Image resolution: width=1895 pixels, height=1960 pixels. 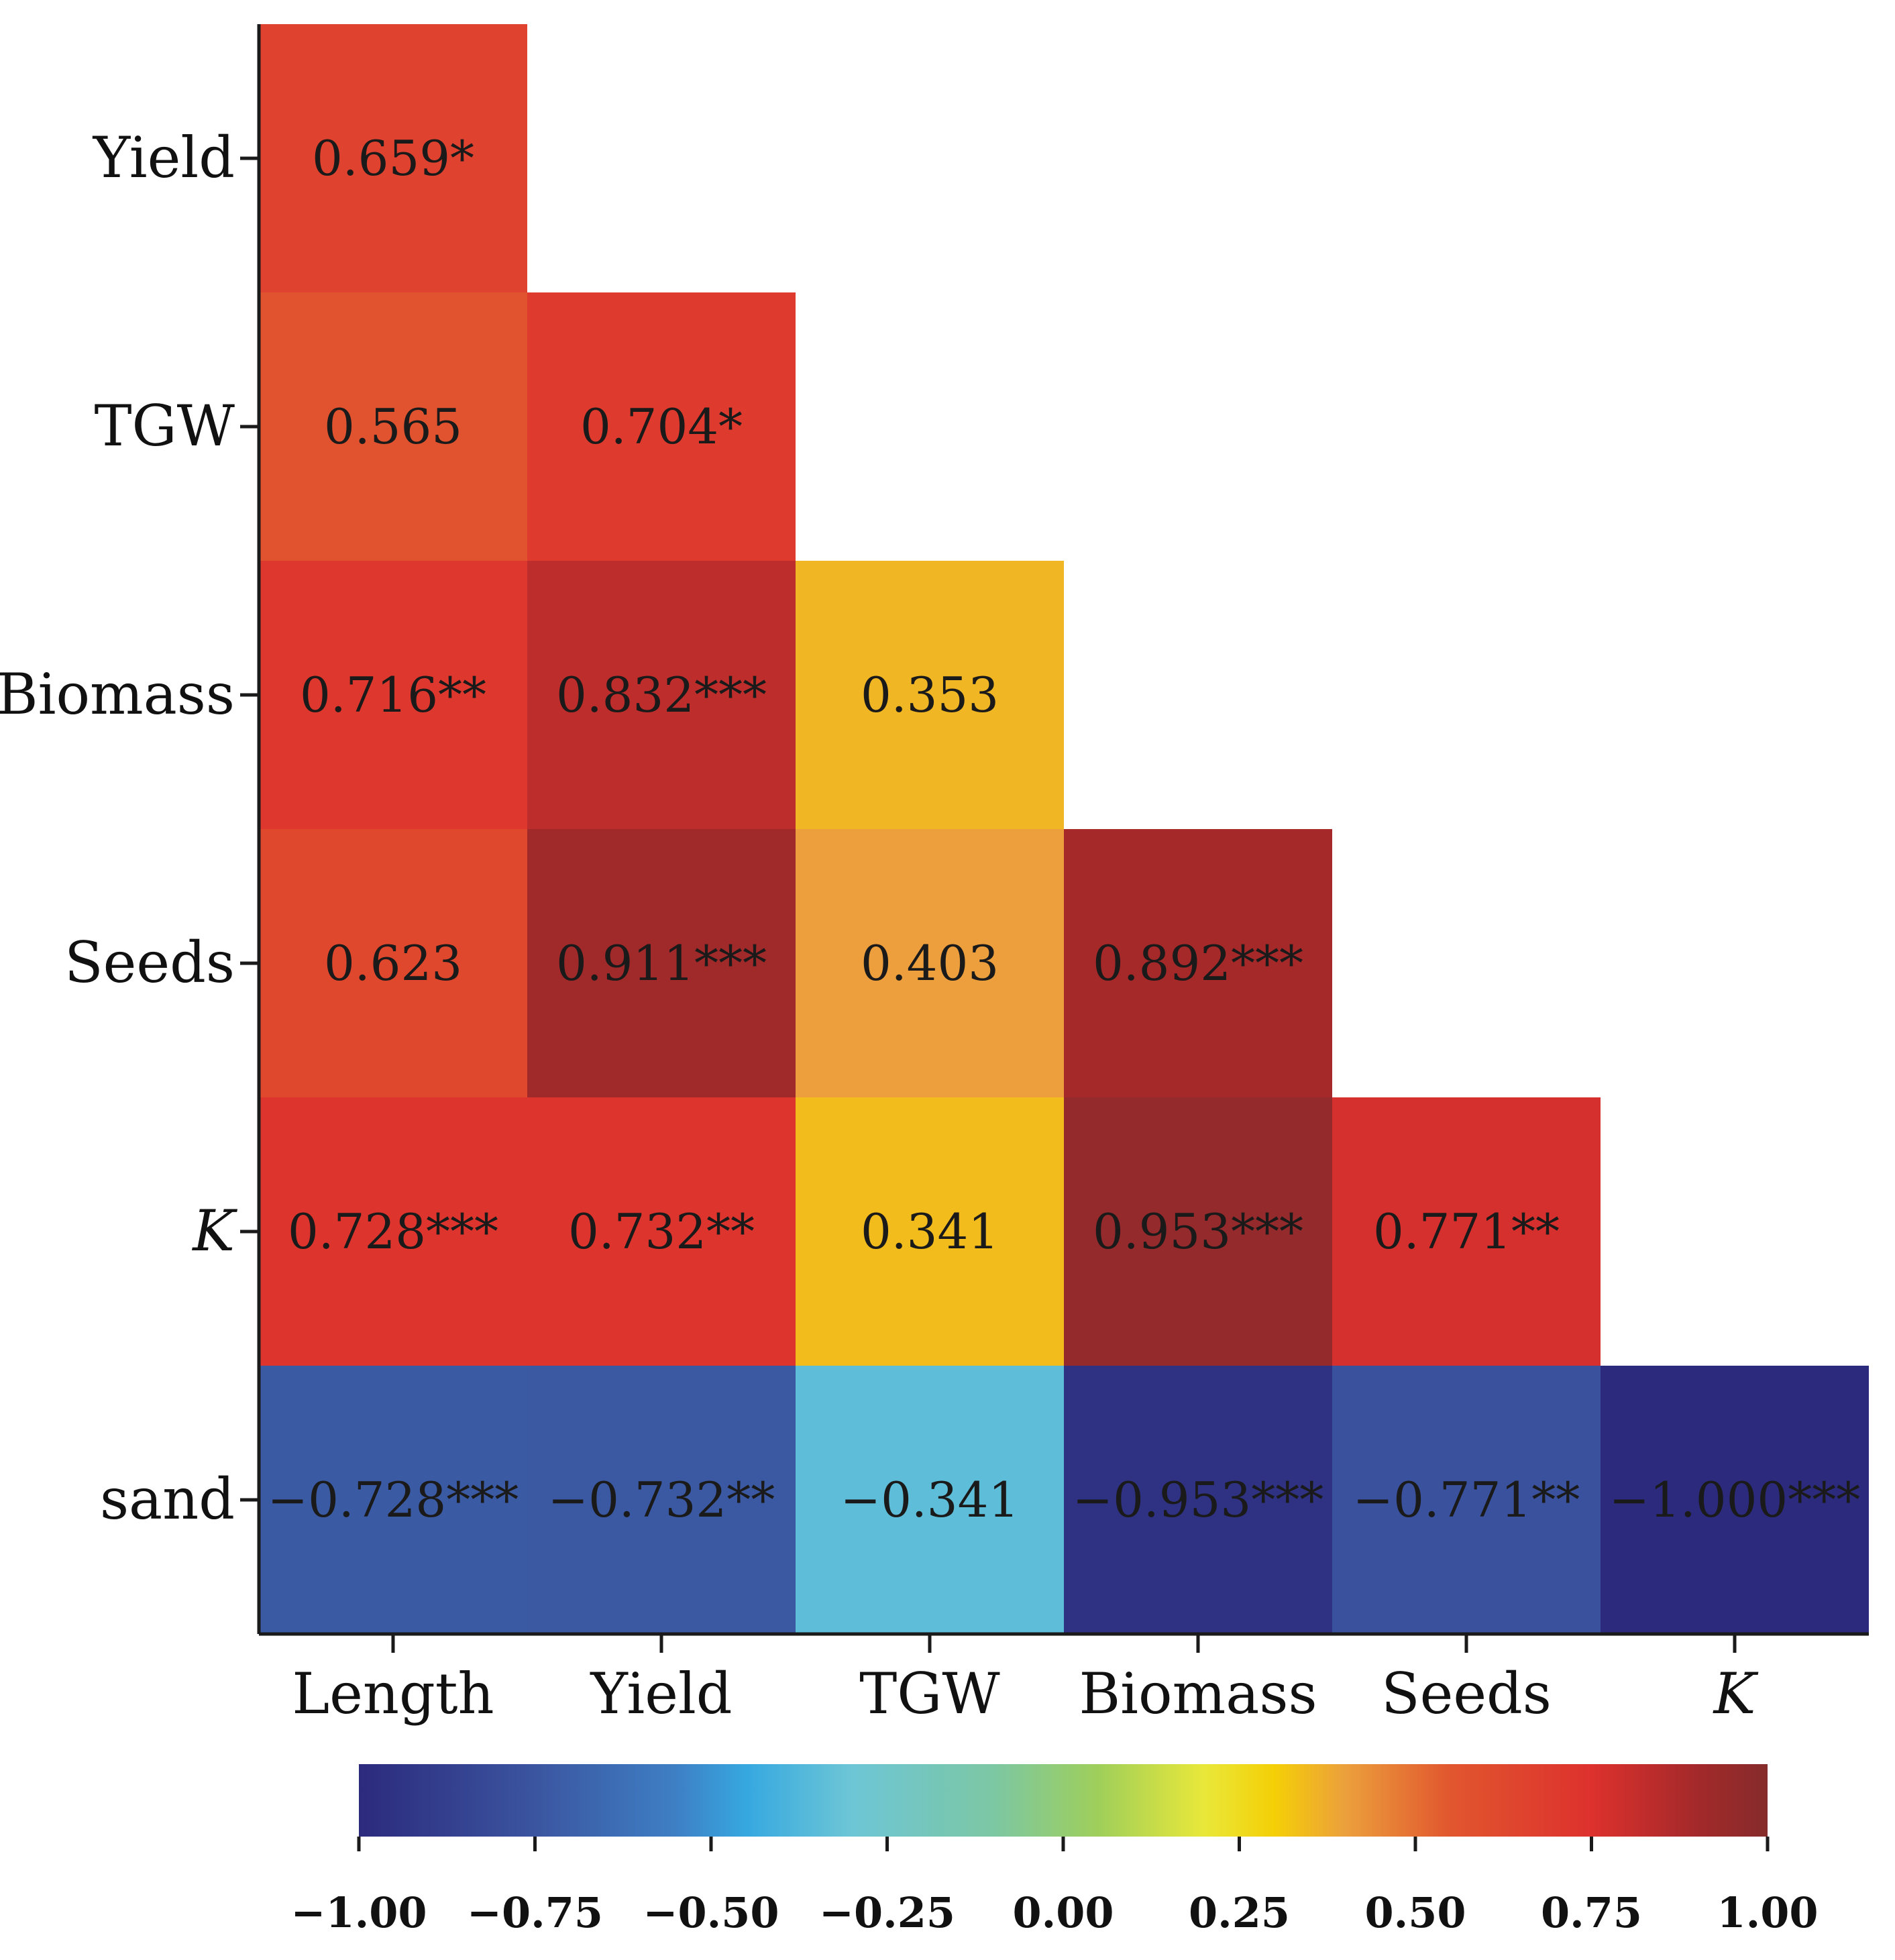 I want to click on cell-k-seeds-label: 0.771**, so click(x=1466, y=1231).